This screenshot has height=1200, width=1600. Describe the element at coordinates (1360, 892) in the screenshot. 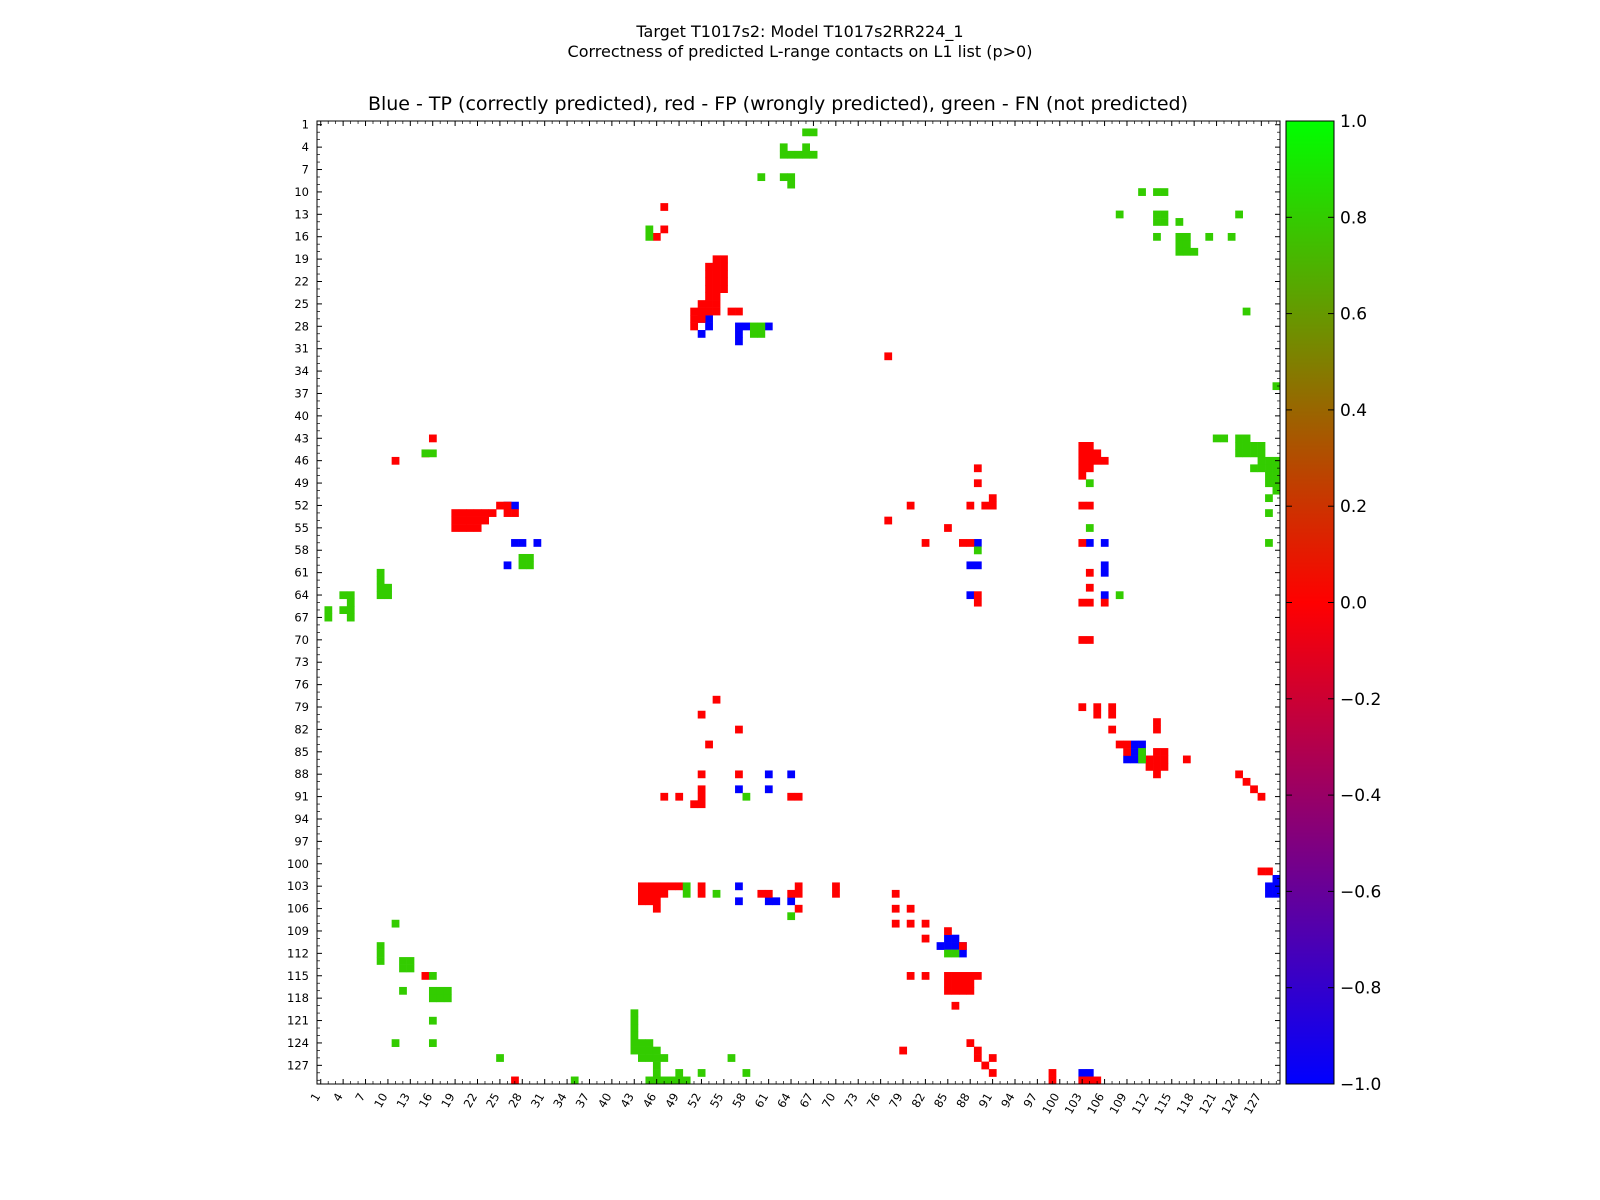

I see `colorbar-tick-label: −0.6` at that location.